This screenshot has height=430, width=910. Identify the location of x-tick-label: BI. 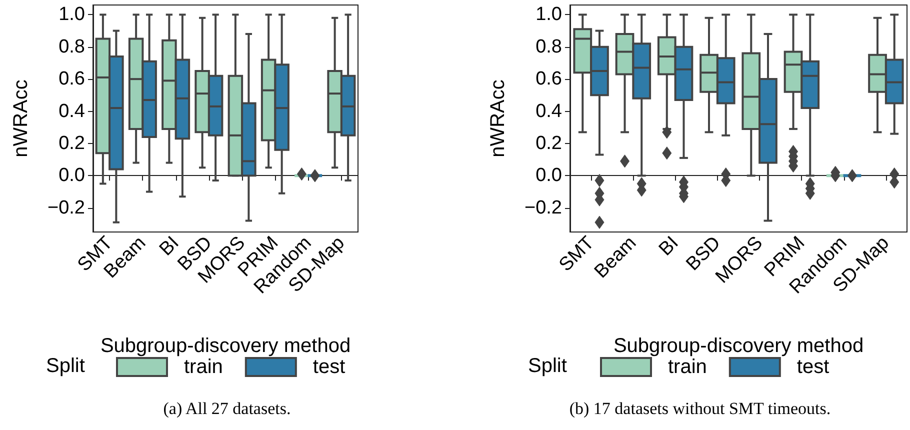
(669, 246).